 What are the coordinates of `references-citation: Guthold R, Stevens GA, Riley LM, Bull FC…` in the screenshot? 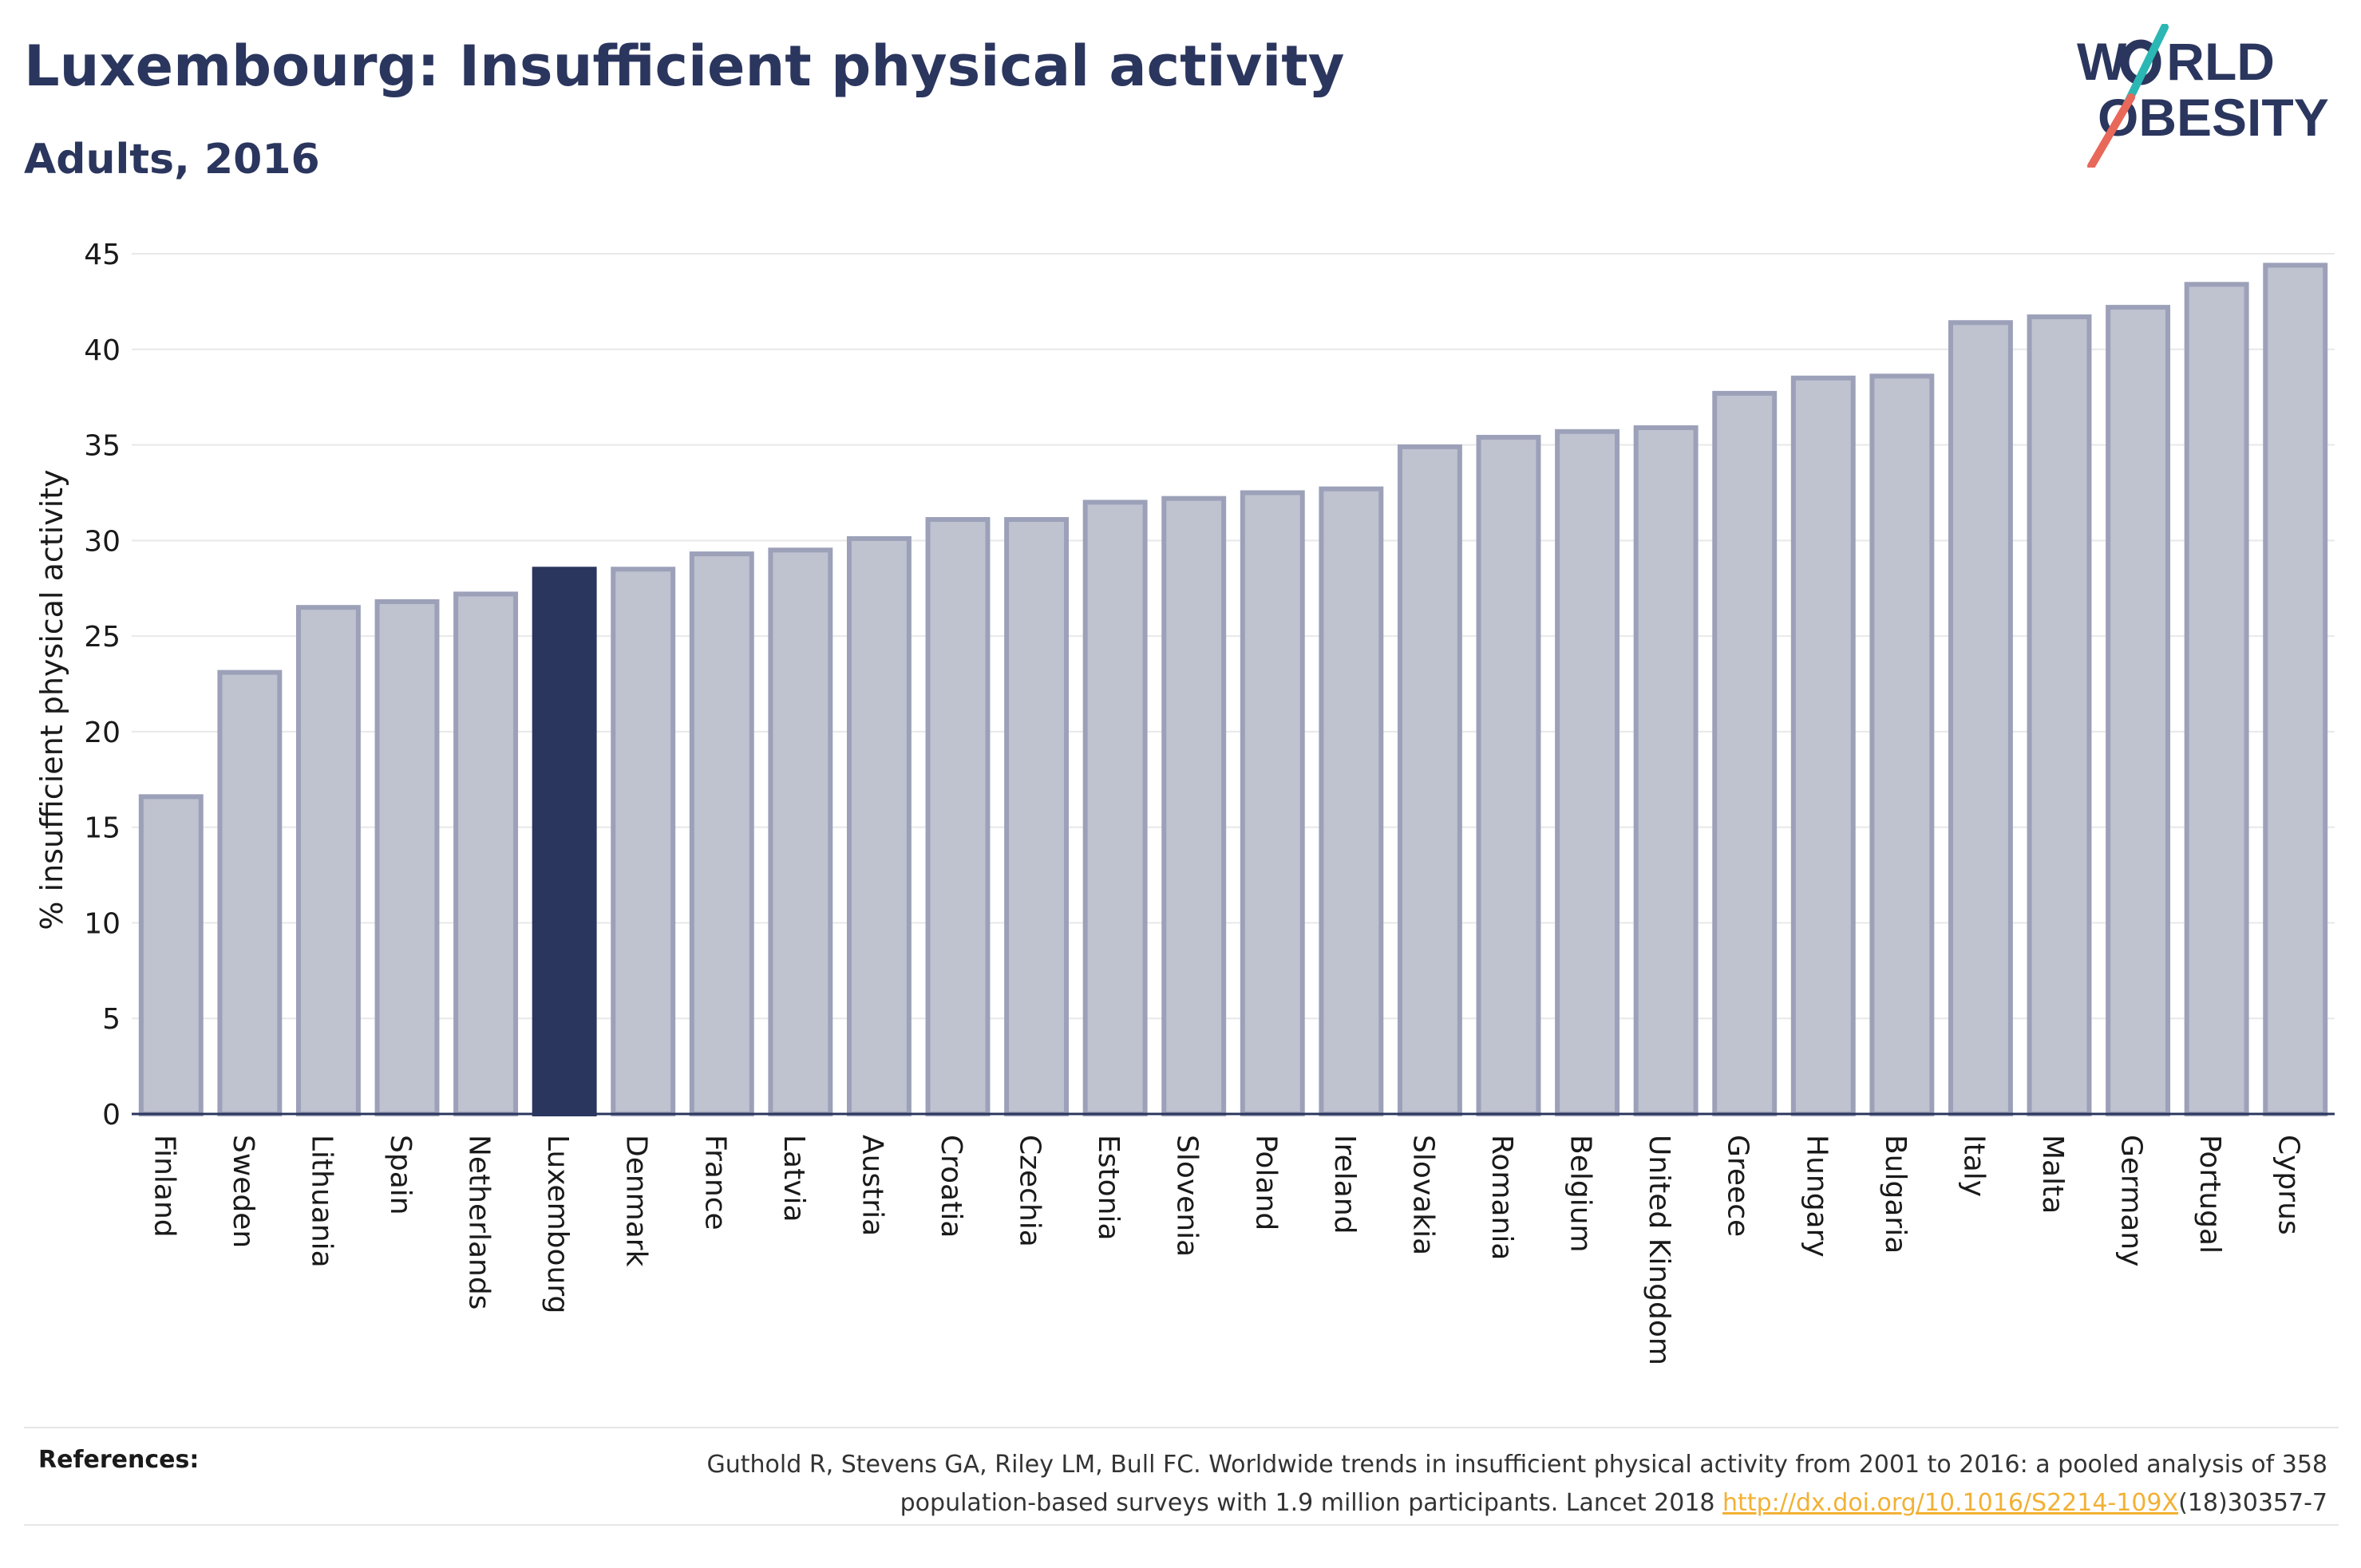 It's located at (1516, 1484).